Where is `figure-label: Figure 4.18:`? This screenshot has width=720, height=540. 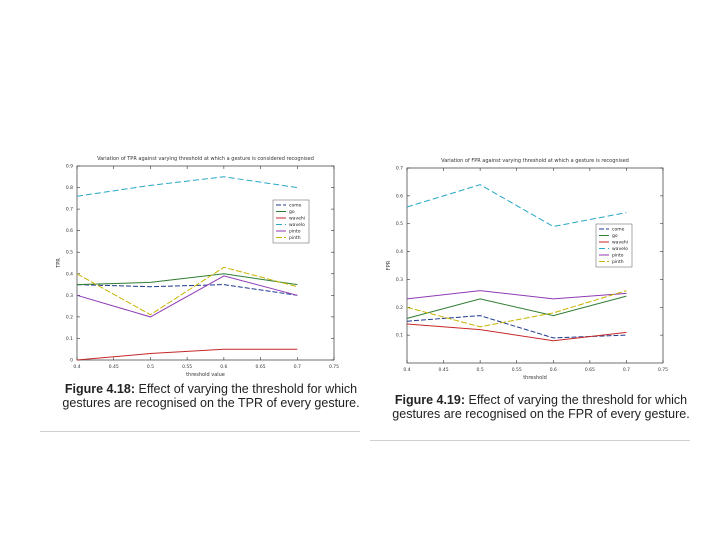 figure-label: Figure 4.18: is located at coordinates (100, 389).